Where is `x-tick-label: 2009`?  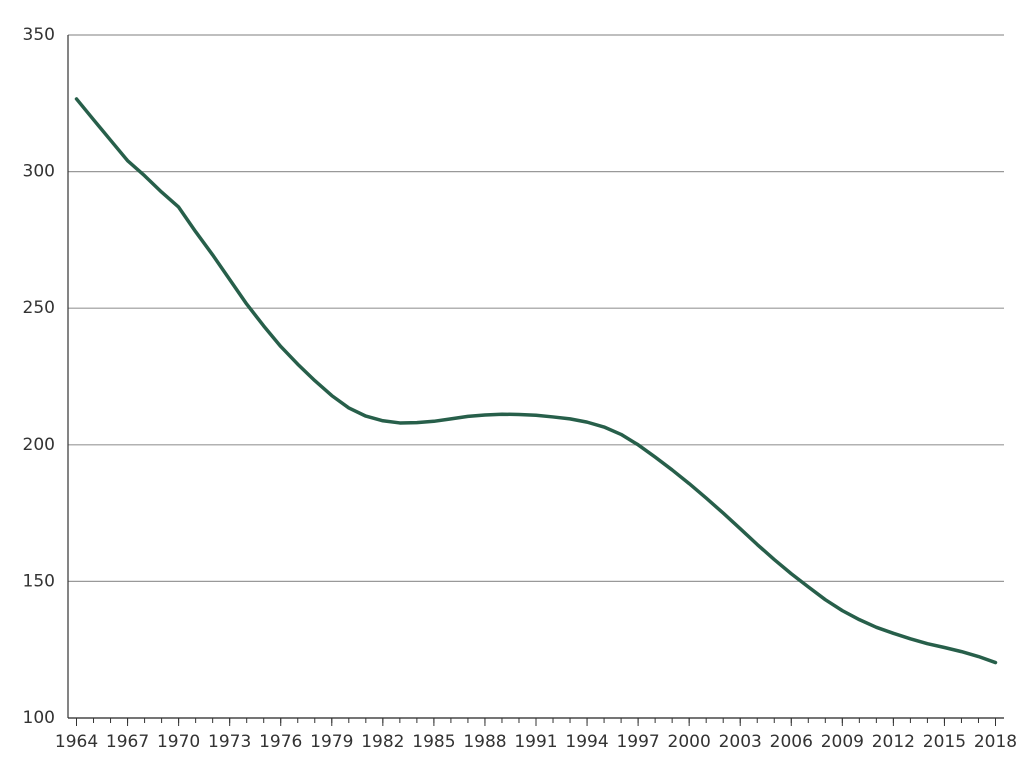
x-tick-label: 2009 is located at coordinates (842, 742).